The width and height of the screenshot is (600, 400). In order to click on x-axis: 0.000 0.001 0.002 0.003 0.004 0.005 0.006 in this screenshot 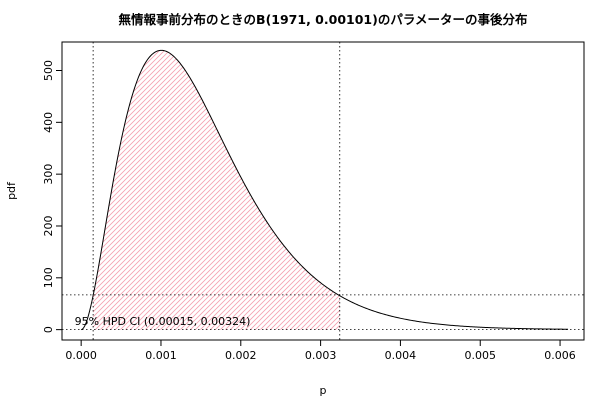, I will do `click(320, 350)`.